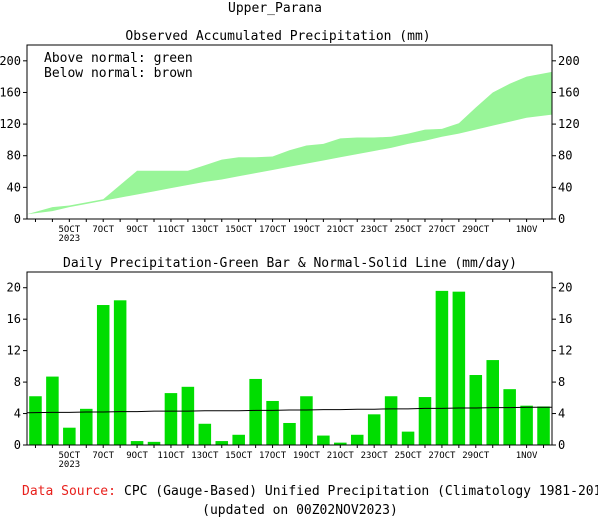 The width and height of the screenshot is (598, 518). I want to click on top-ytick-label-left: 40, so click(14, 187).